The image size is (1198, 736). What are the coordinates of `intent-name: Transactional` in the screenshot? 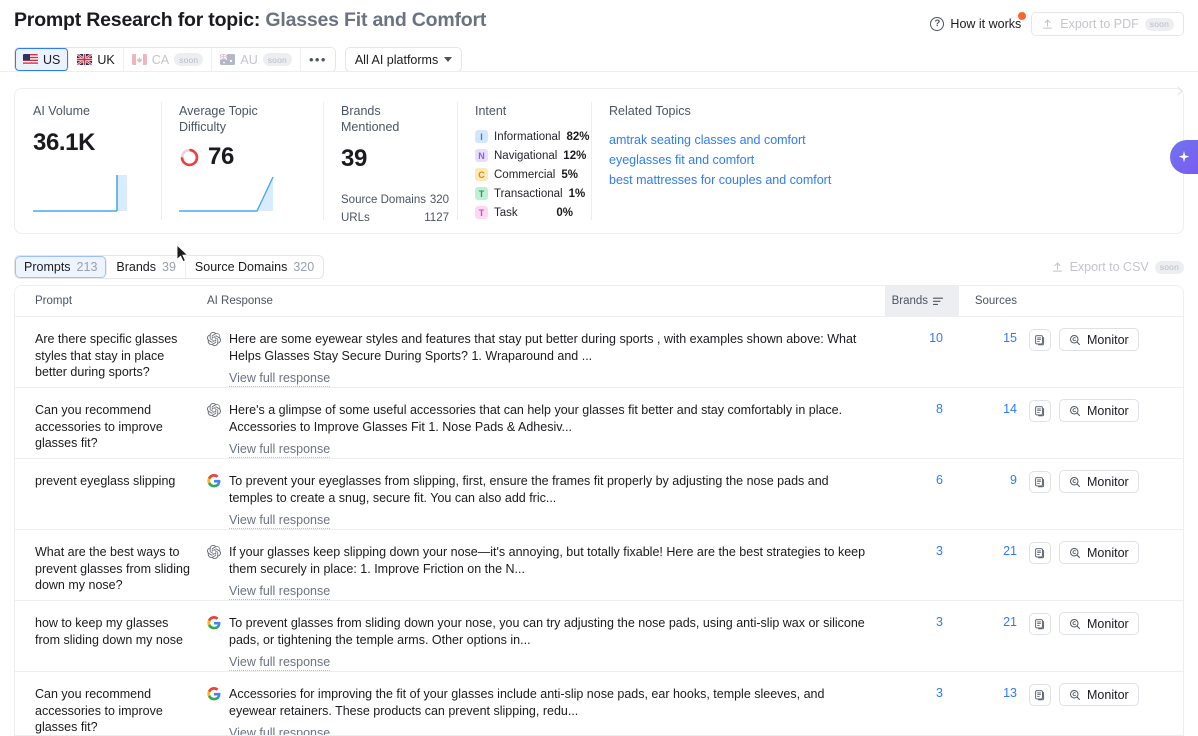 It's located at (528, 193).